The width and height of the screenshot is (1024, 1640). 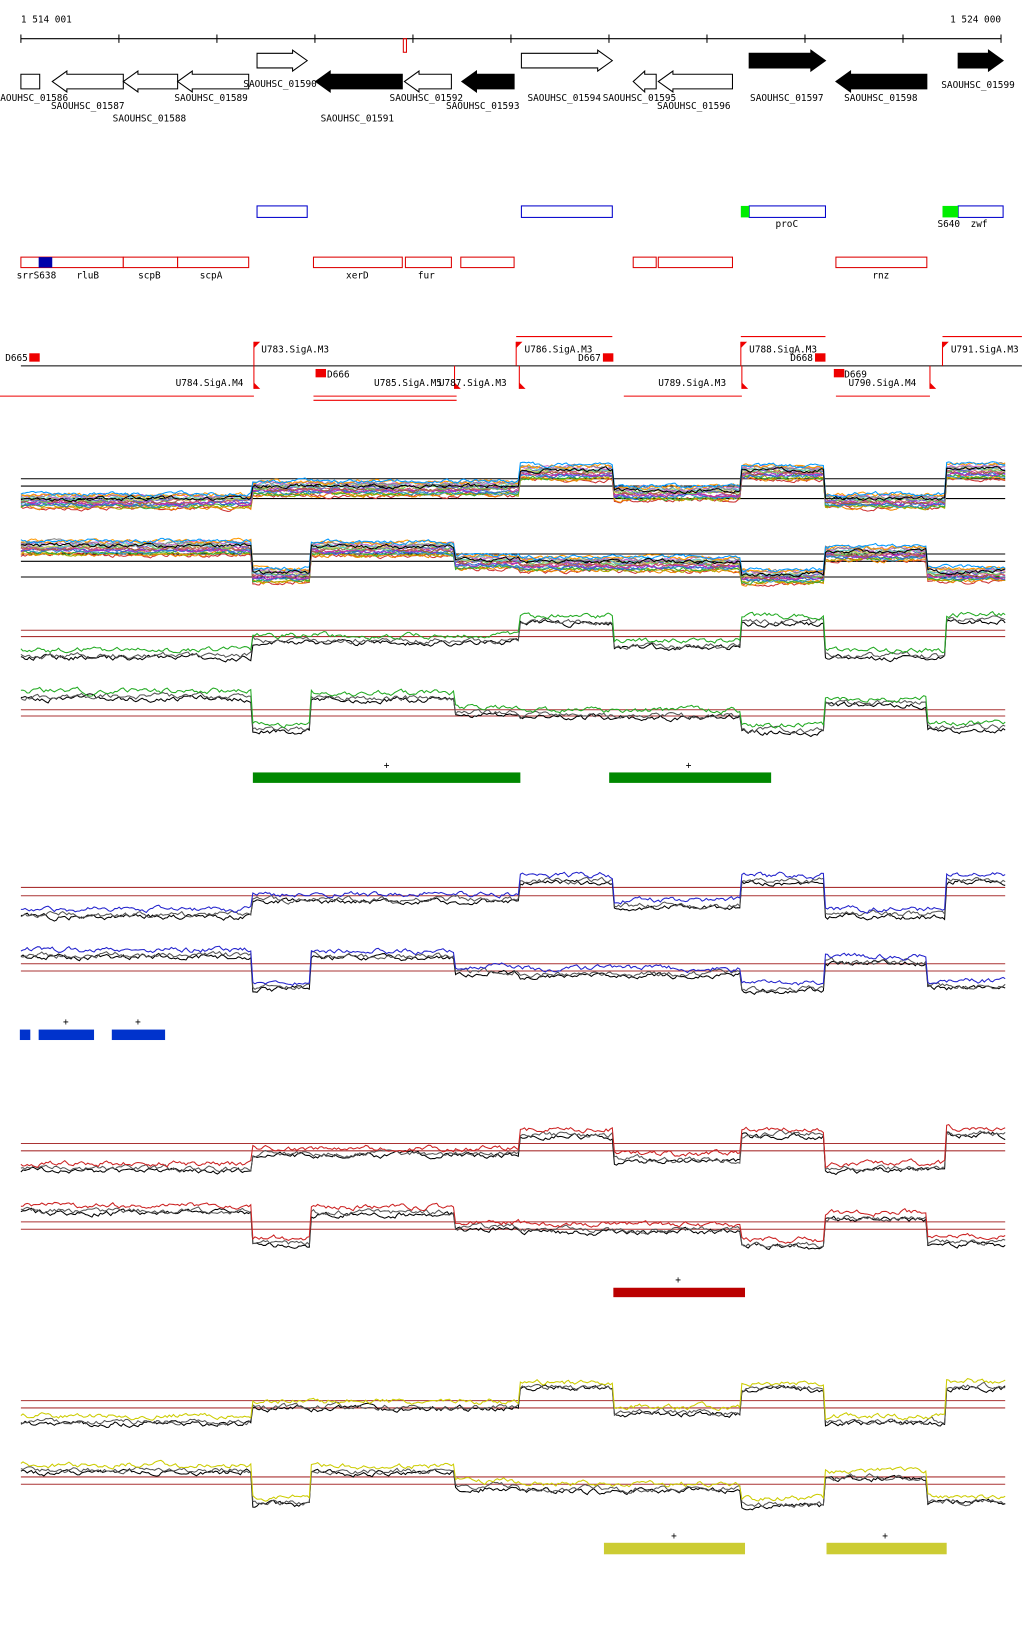 I want to click on promoter-label: D669, so click(x=855, y=375).